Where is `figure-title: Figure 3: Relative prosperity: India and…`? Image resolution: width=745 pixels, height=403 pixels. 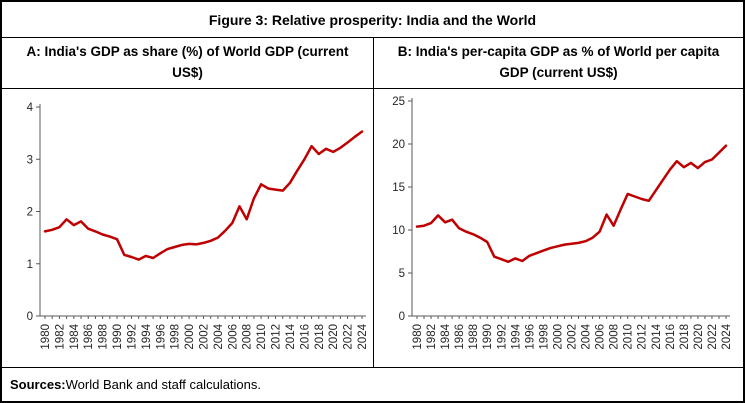 figure-title: Figure 3: Relative prosperity: India and… is located at coordinates (372, 19).